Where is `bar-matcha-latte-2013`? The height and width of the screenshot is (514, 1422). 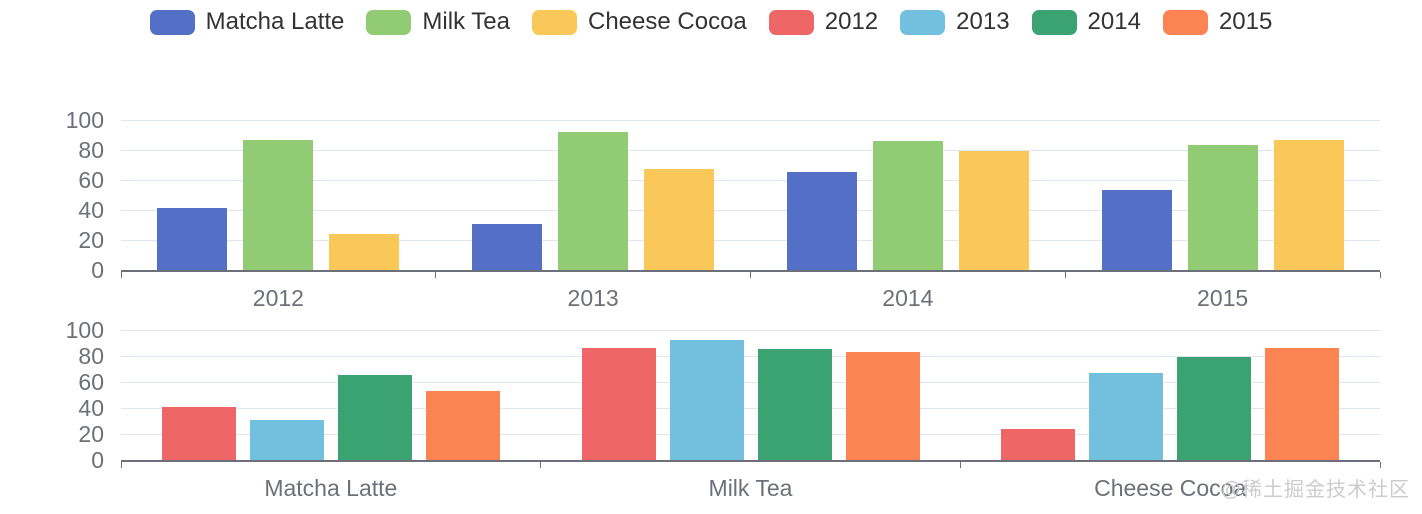 bar-matcha-latte-2013 is located at coordinates (507, 247).